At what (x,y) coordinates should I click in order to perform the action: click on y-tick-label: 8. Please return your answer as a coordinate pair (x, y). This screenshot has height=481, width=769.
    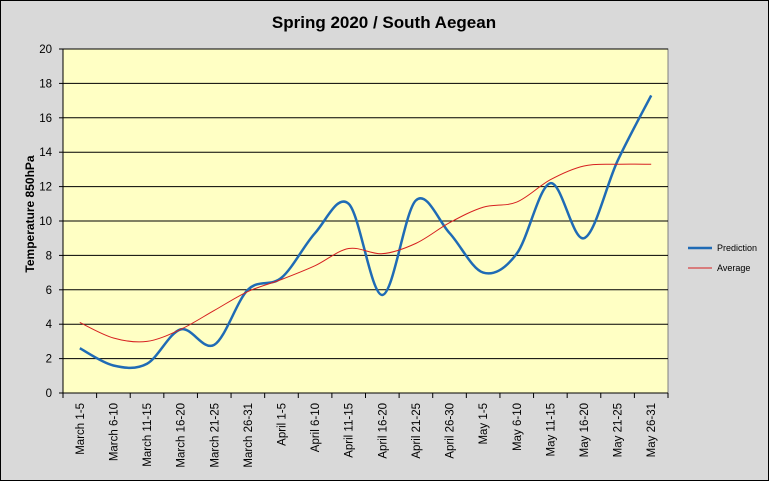
    Looking at the image, I should click on (49, 256).